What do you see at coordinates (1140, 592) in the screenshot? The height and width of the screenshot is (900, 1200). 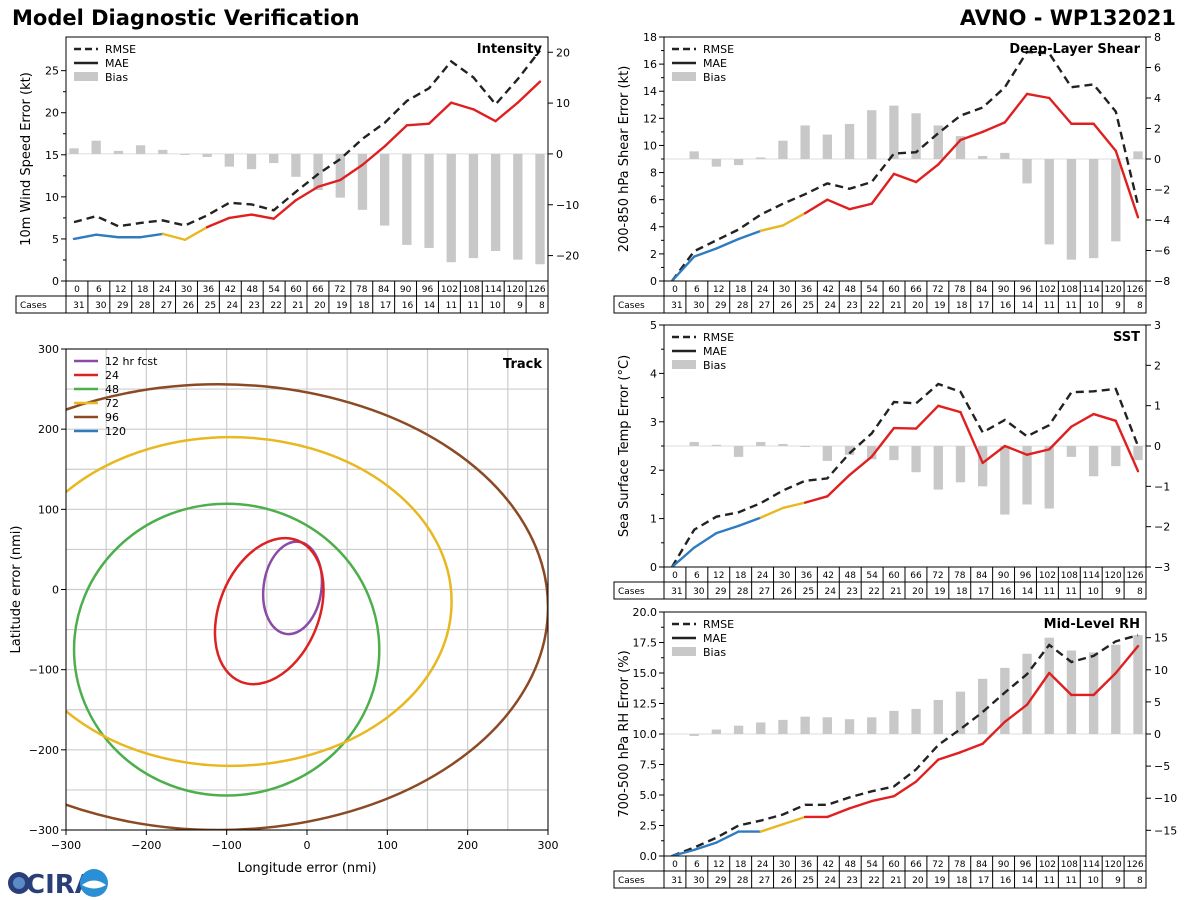 I see `case-count: 8` at bounding box center [1140, 592].